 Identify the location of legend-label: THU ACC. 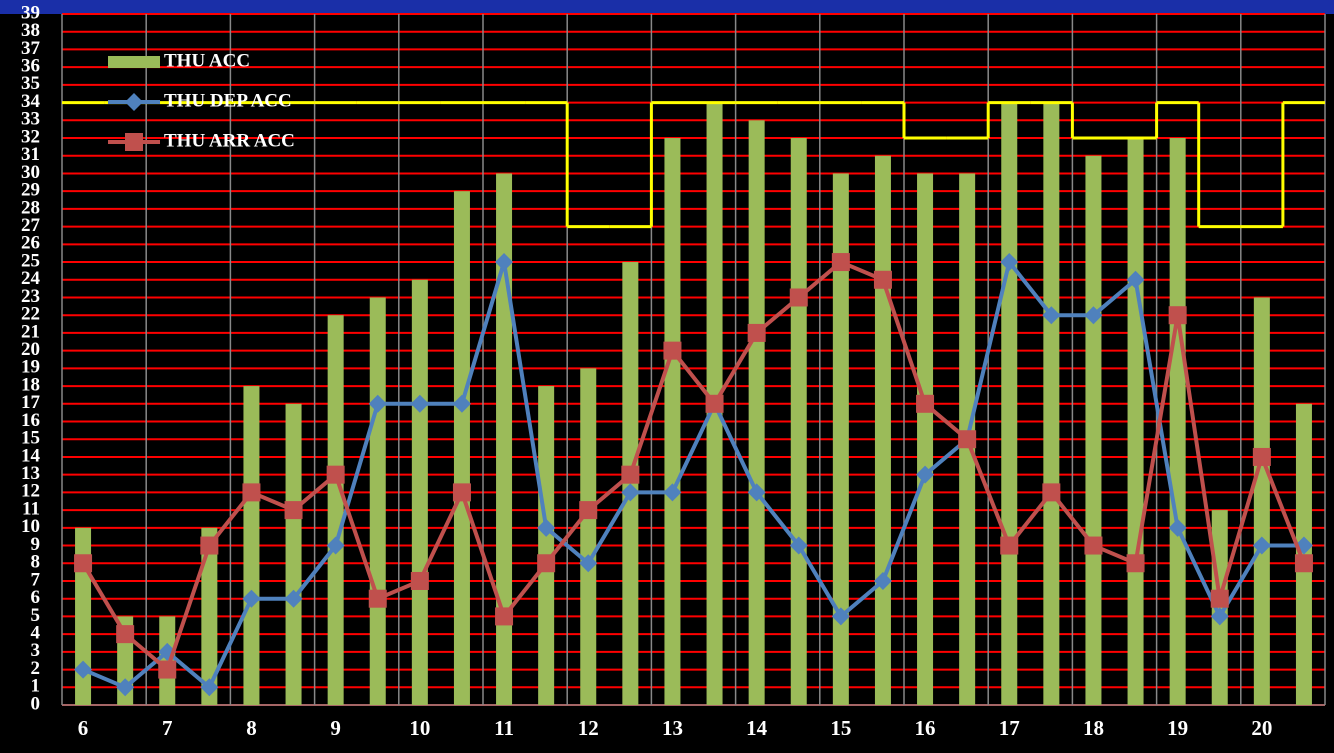
(207, 60).